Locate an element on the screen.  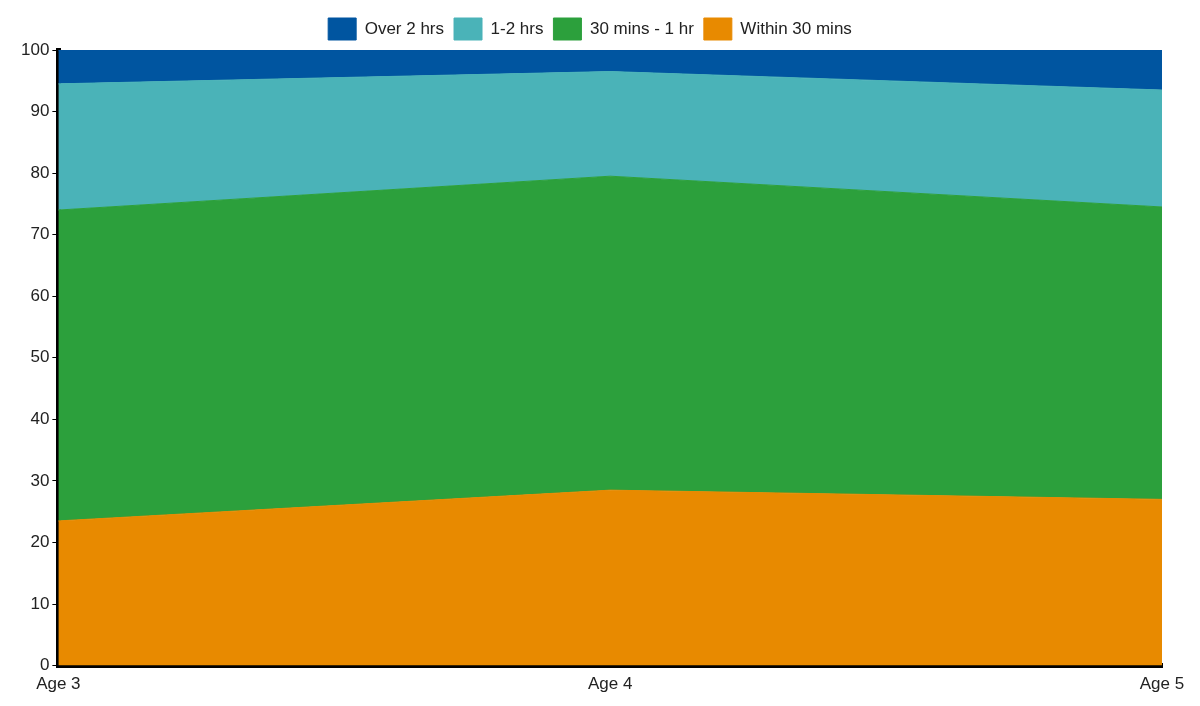
y-tick-label: 20 is located at coordinates (40, 542).